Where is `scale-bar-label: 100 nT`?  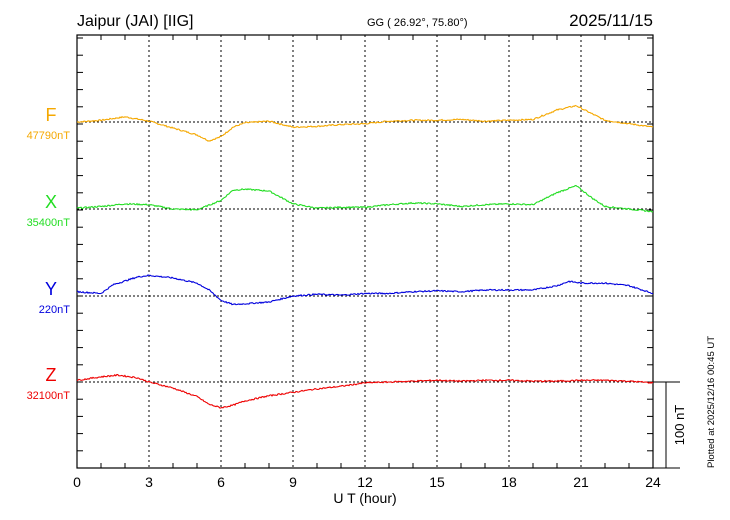 scale-bar-label: 100 nT is located at coordinates (679, 425).